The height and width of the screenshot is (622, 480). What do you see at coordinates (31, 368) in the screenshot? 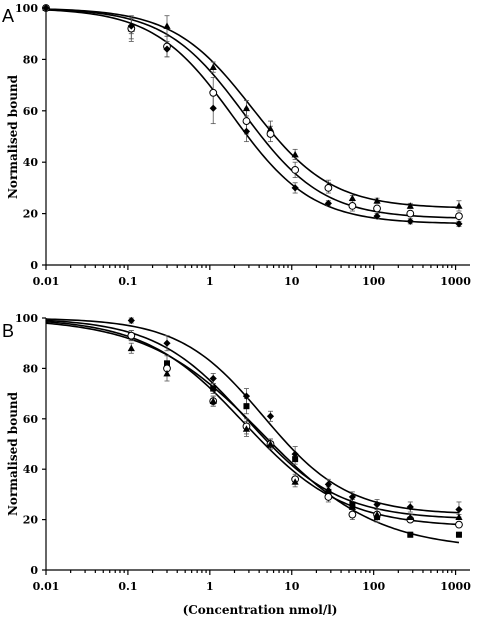
I see `panel-b-y-tick-label: 80` at bounding box center [31, 368].